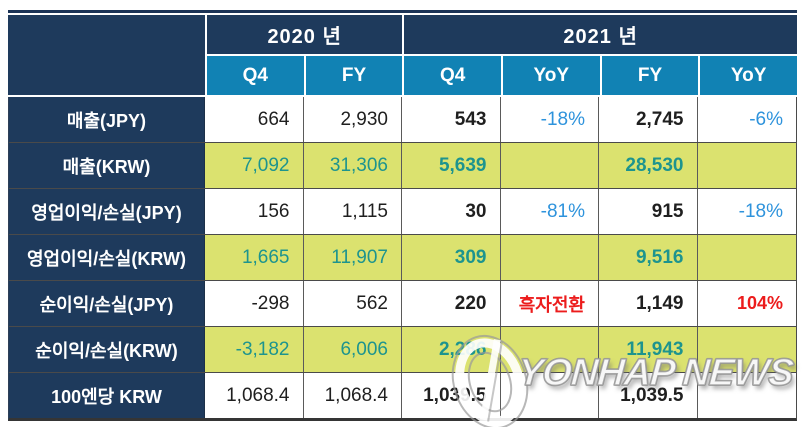 The height and width of the screenshot is (427, 805). Describe the element at coordinates (254, 211) in the screenshot. I see `cell-2020-q4: 156` at that location.